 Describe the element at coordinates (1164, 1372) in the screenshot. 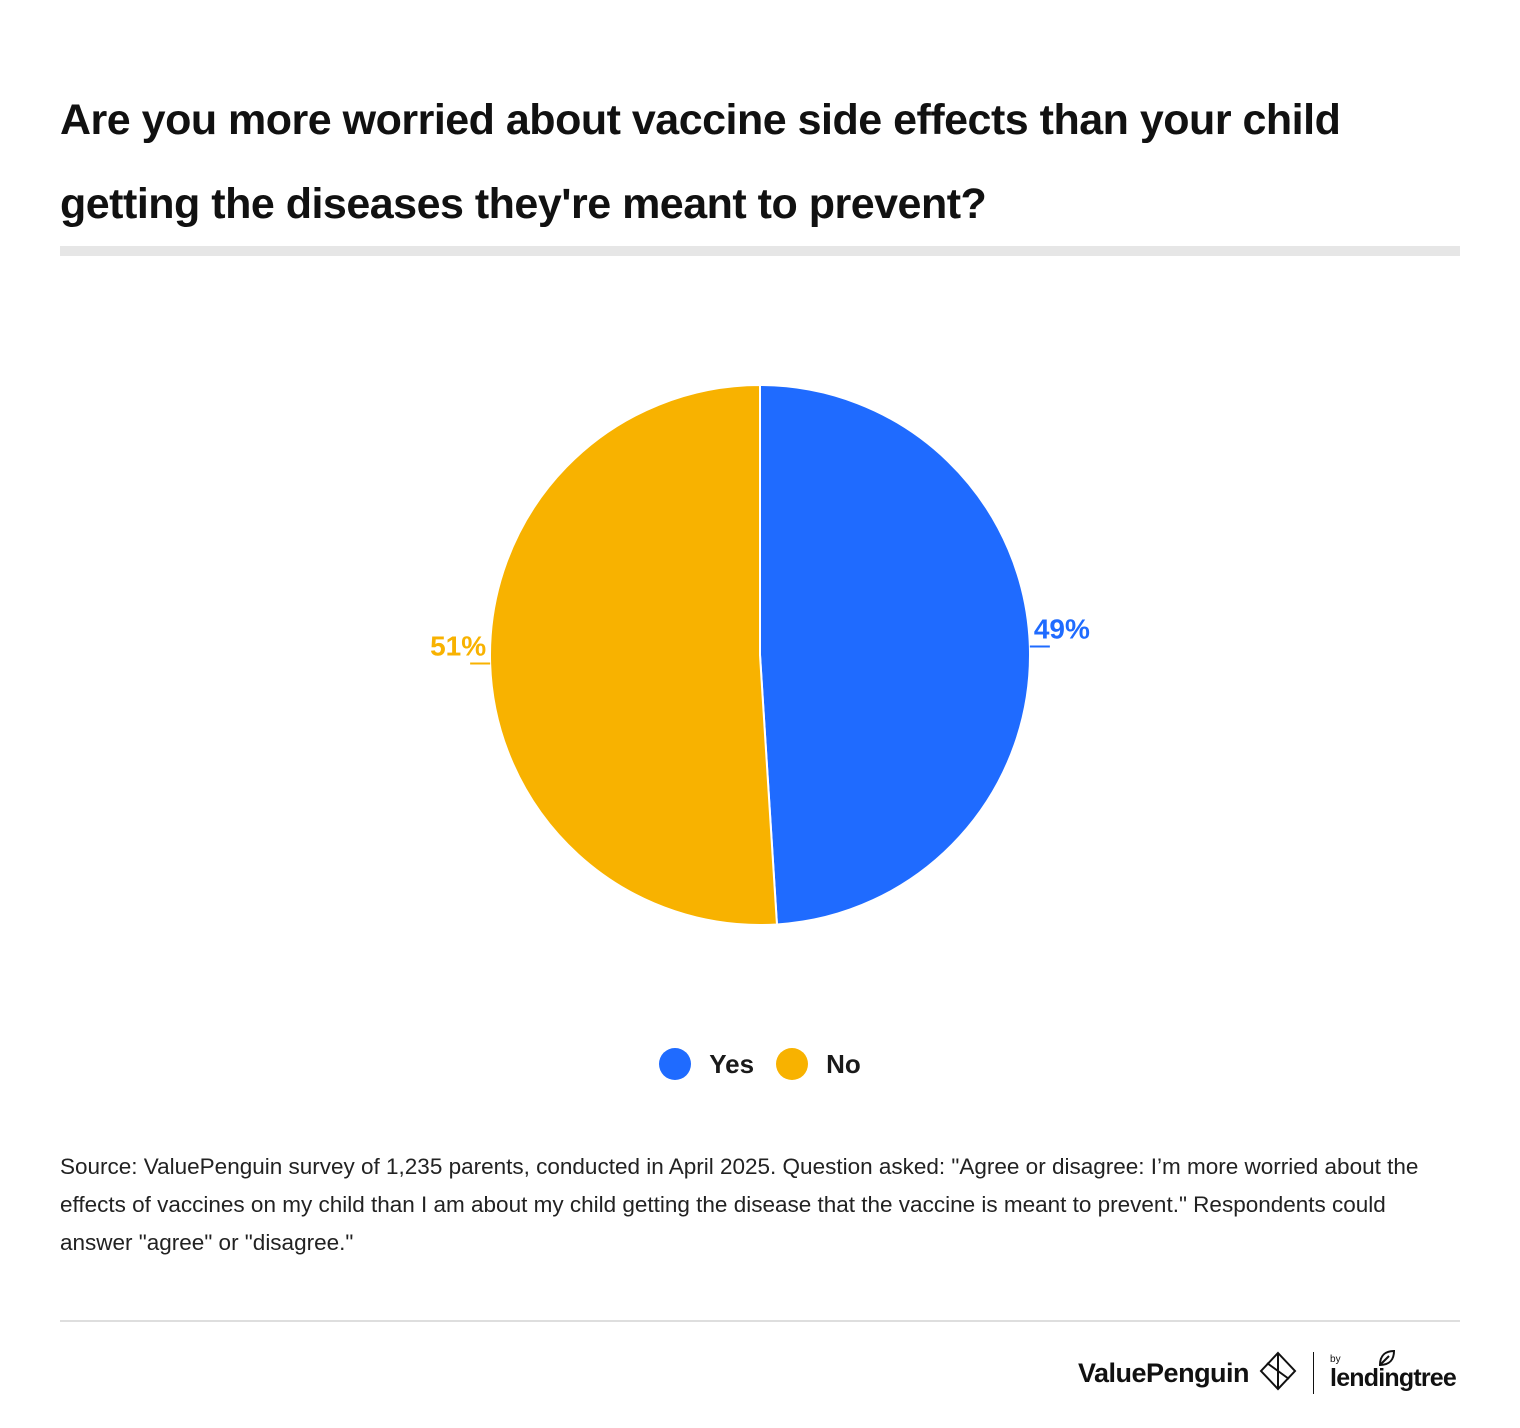

I see `valuepenguin-logo-text: ValuePenguin` at that location.